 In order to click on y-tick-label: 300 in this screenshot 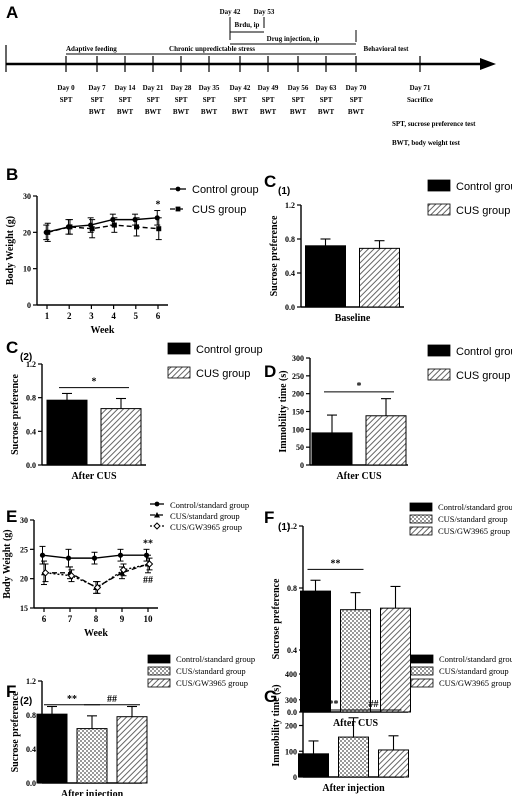, I will do `click(298, 358)`.